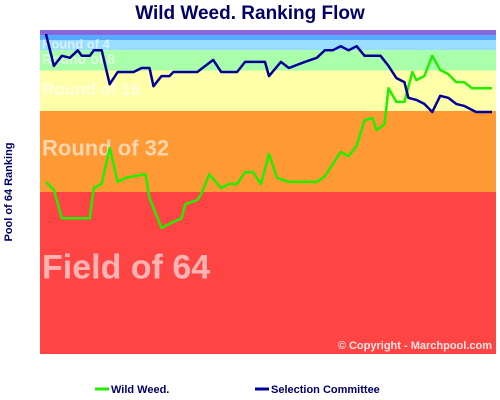 The width and height of the screenshot is (500, 400). What do you see at coordinates (76, 44) in the screenshot?
I see `band-label: Round of 4` at bounding box center [76, 44].